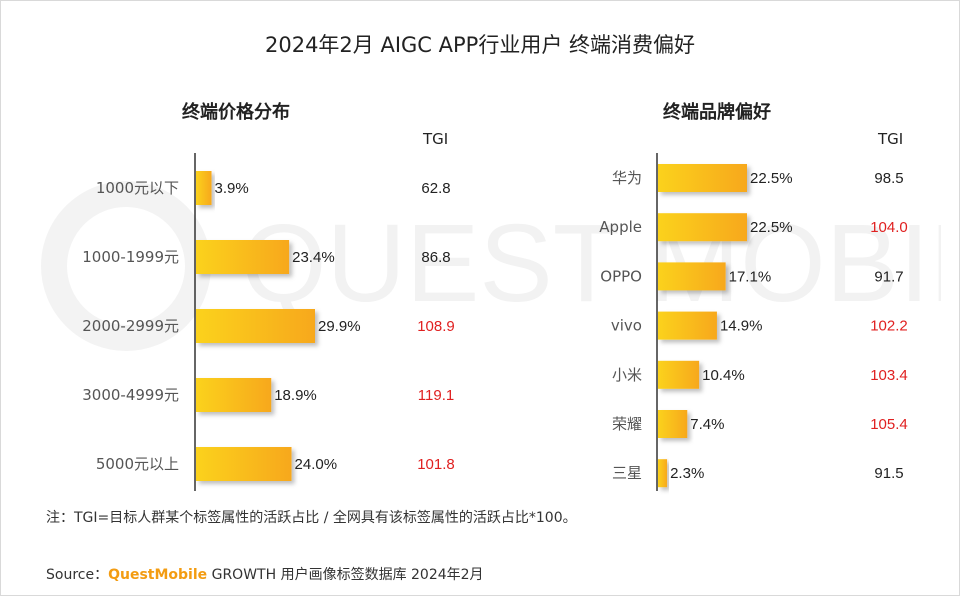 The image size is (960, 596). What do you see at coordinates (435, 257) in the screenshot?
I see `left-tgi-value: 86.8` at bounding box center [435, 257].